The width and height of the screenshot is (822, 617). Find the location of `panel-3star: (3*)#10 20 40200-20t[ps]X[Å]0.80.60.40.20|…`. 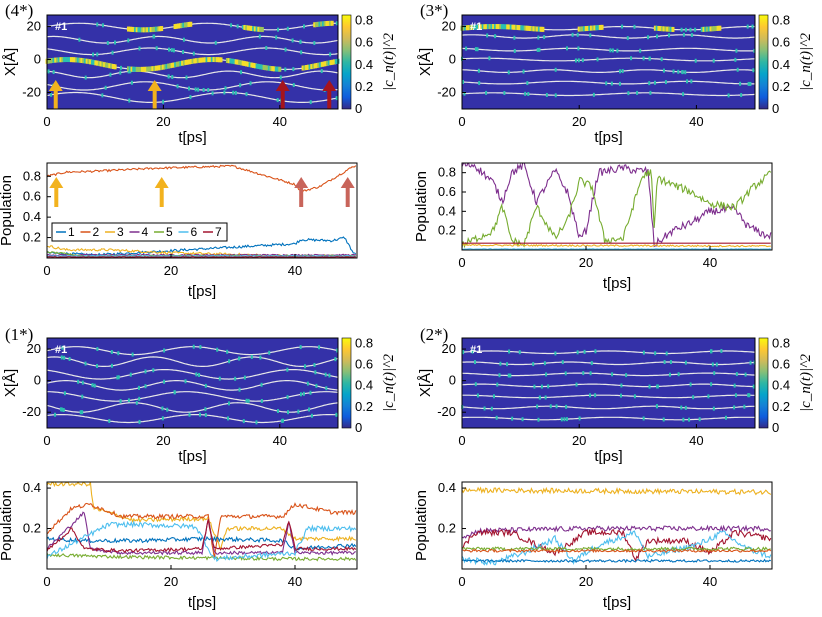

panel-3star: (3*)#10 20 40200-20t[ps]X[Å]0.80.60.40.20|… is located at coordinates (615, 73).